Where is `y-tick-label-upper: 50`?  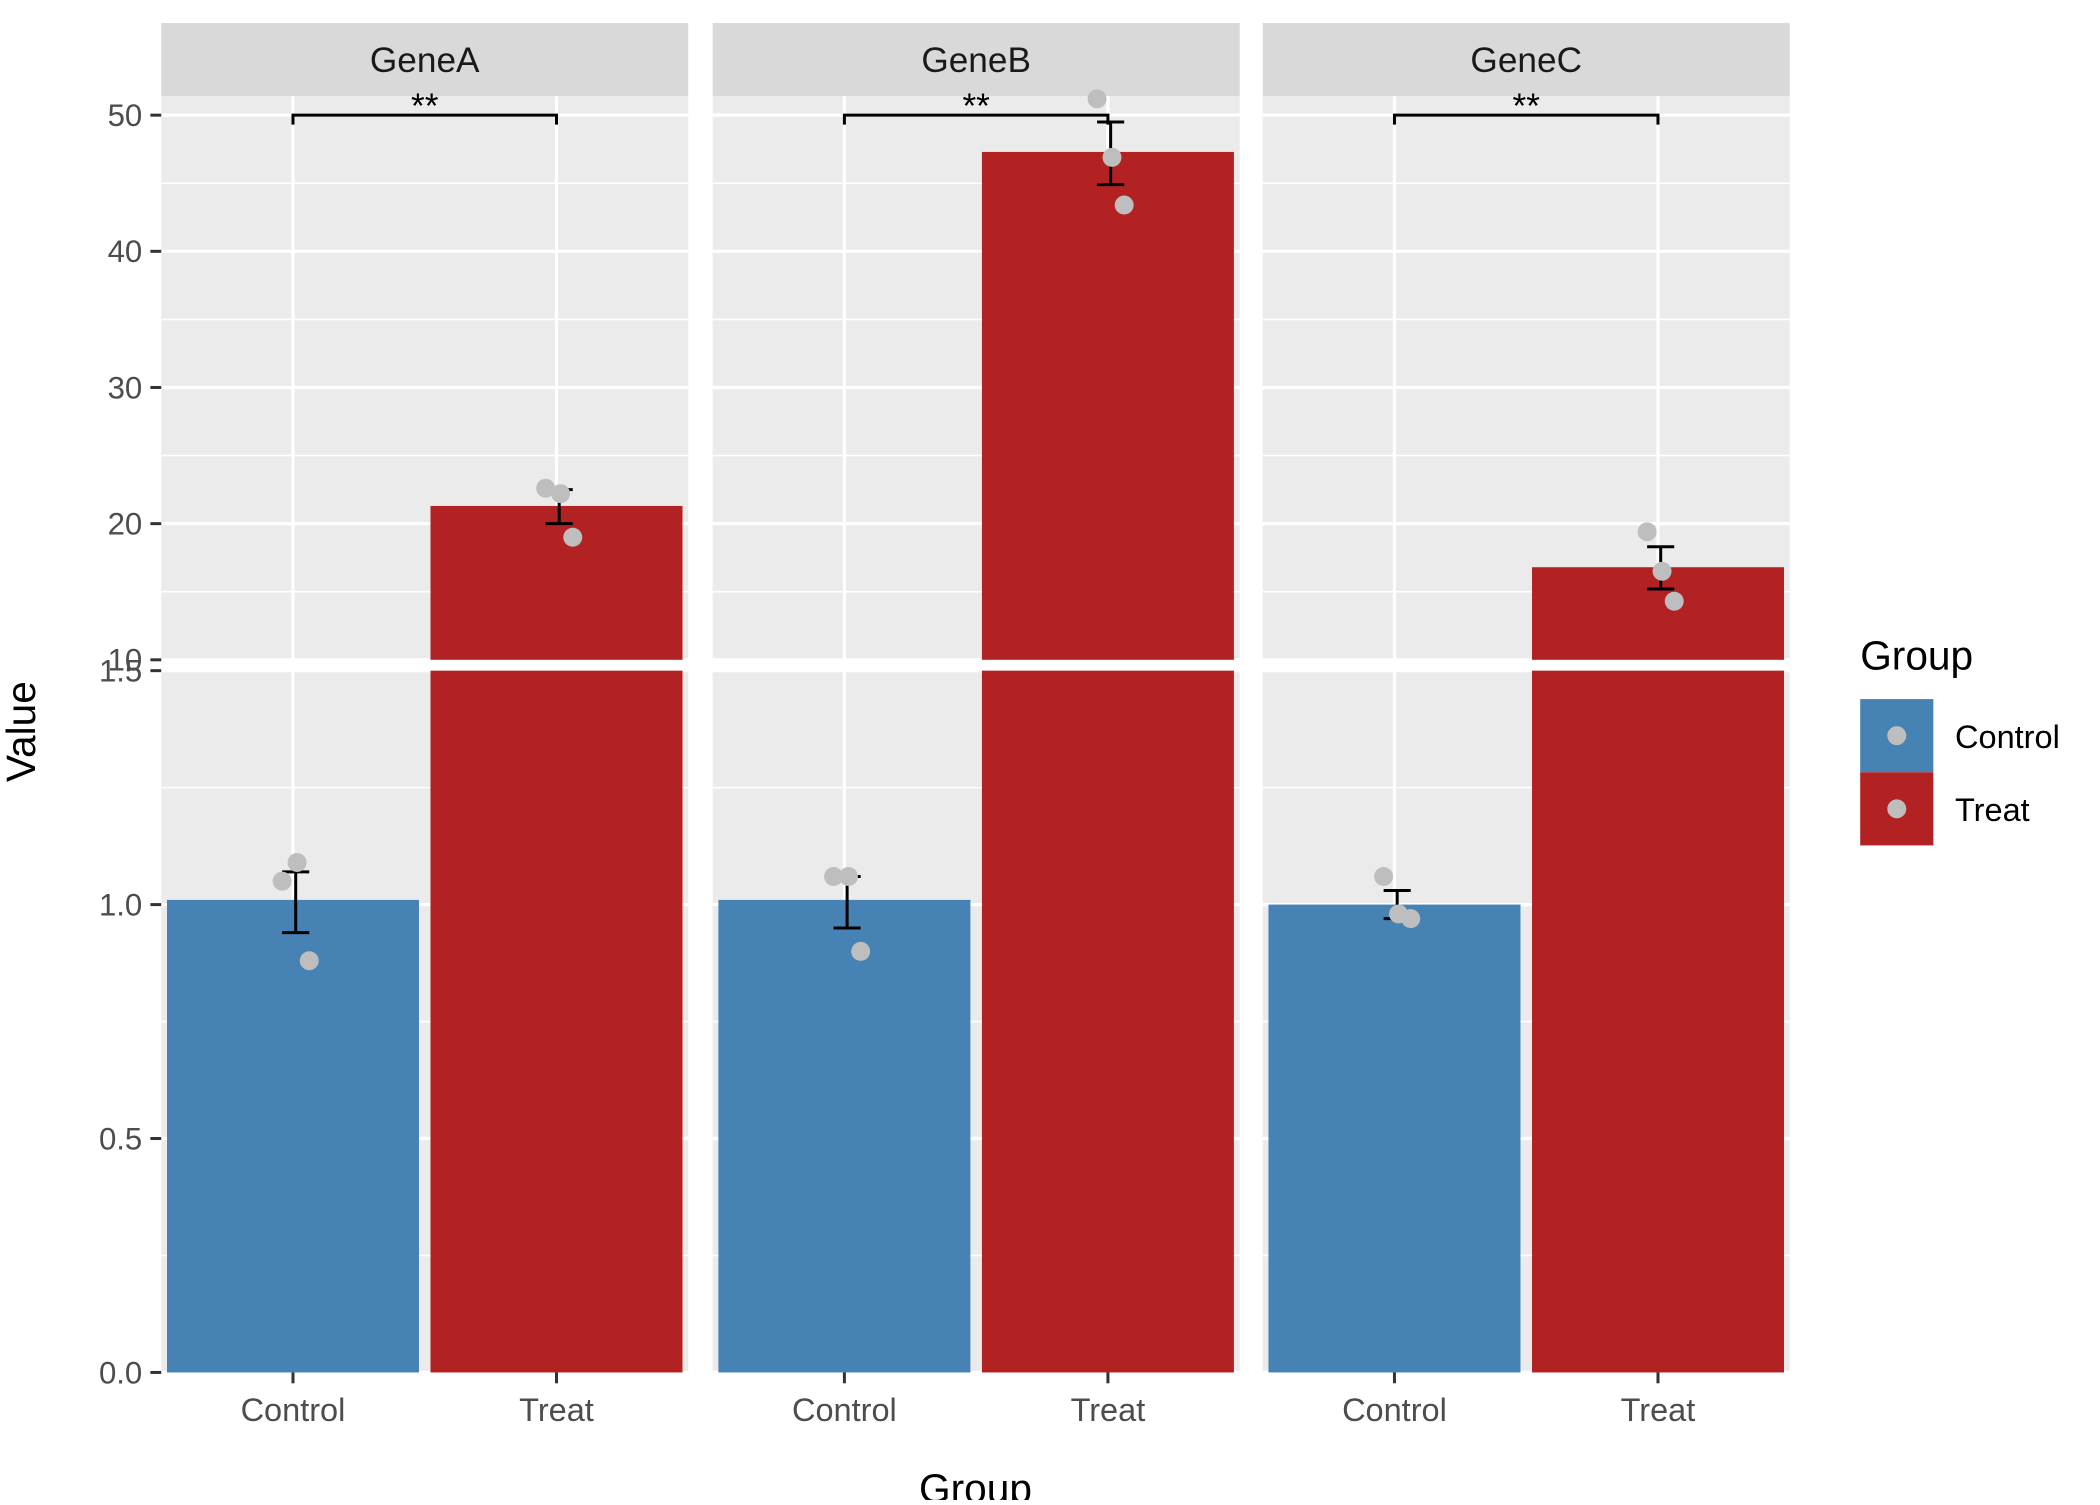 y-tick-label-upper: 50 is located at coordinates (125, 115).